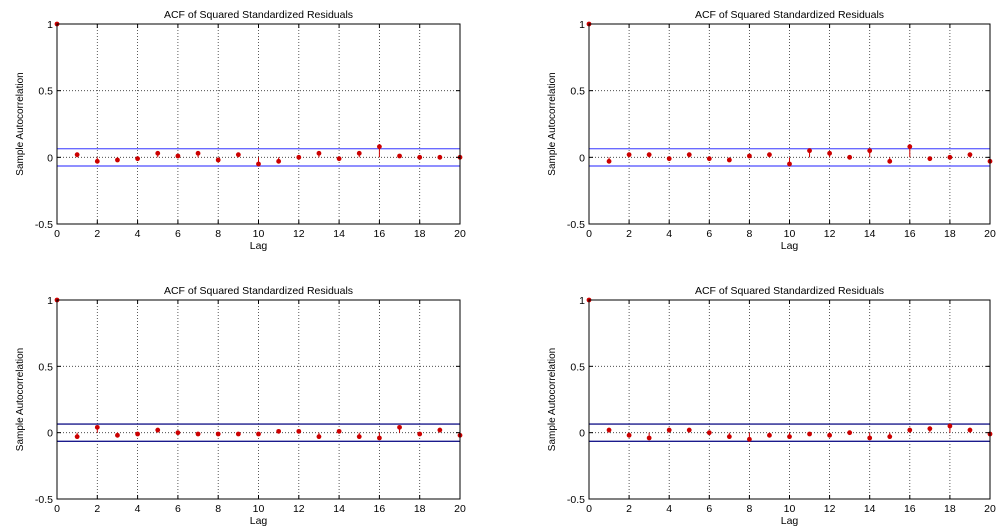 This screenshot has height=530, width=1002. I want to click on x-tick-label: 12, so click(830, 234).